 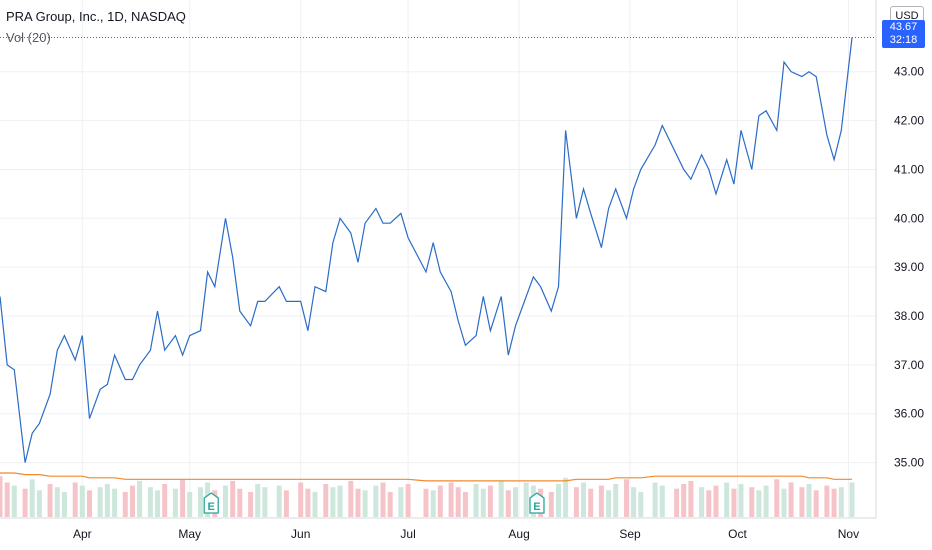 What do you see at coordinates (211, 507) in the screenshot?
I see `earnings-marker-label: E` at bounding box center [211, 507].